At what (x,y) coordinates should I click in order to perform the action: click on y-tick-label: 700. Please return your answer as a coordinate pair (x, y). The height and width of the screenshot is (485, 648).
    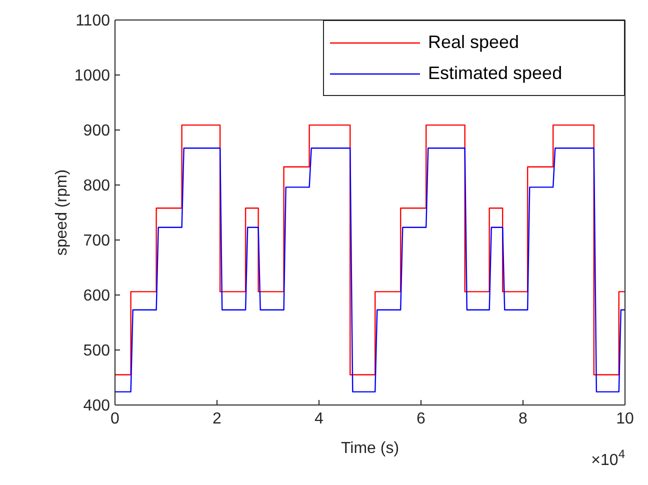
    Looking at the image, I should click on (96, 241).